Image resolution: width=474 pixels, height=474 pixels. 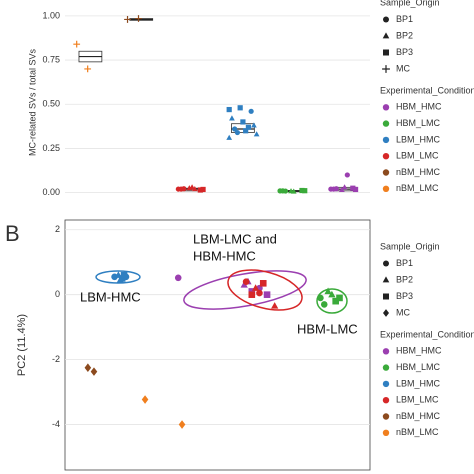 What do you see at coordinates (32, 102) in the screenshot?
I see `y-axis-label: MC-related SVs / total SVs` at bounding box center [32, 102].